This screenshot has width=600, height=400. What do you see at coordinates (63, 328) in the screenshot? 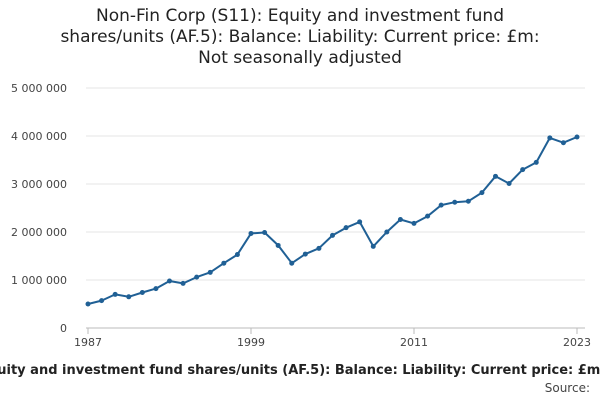
I see `y-tick-label: 0` at bounding box center [63, 328].